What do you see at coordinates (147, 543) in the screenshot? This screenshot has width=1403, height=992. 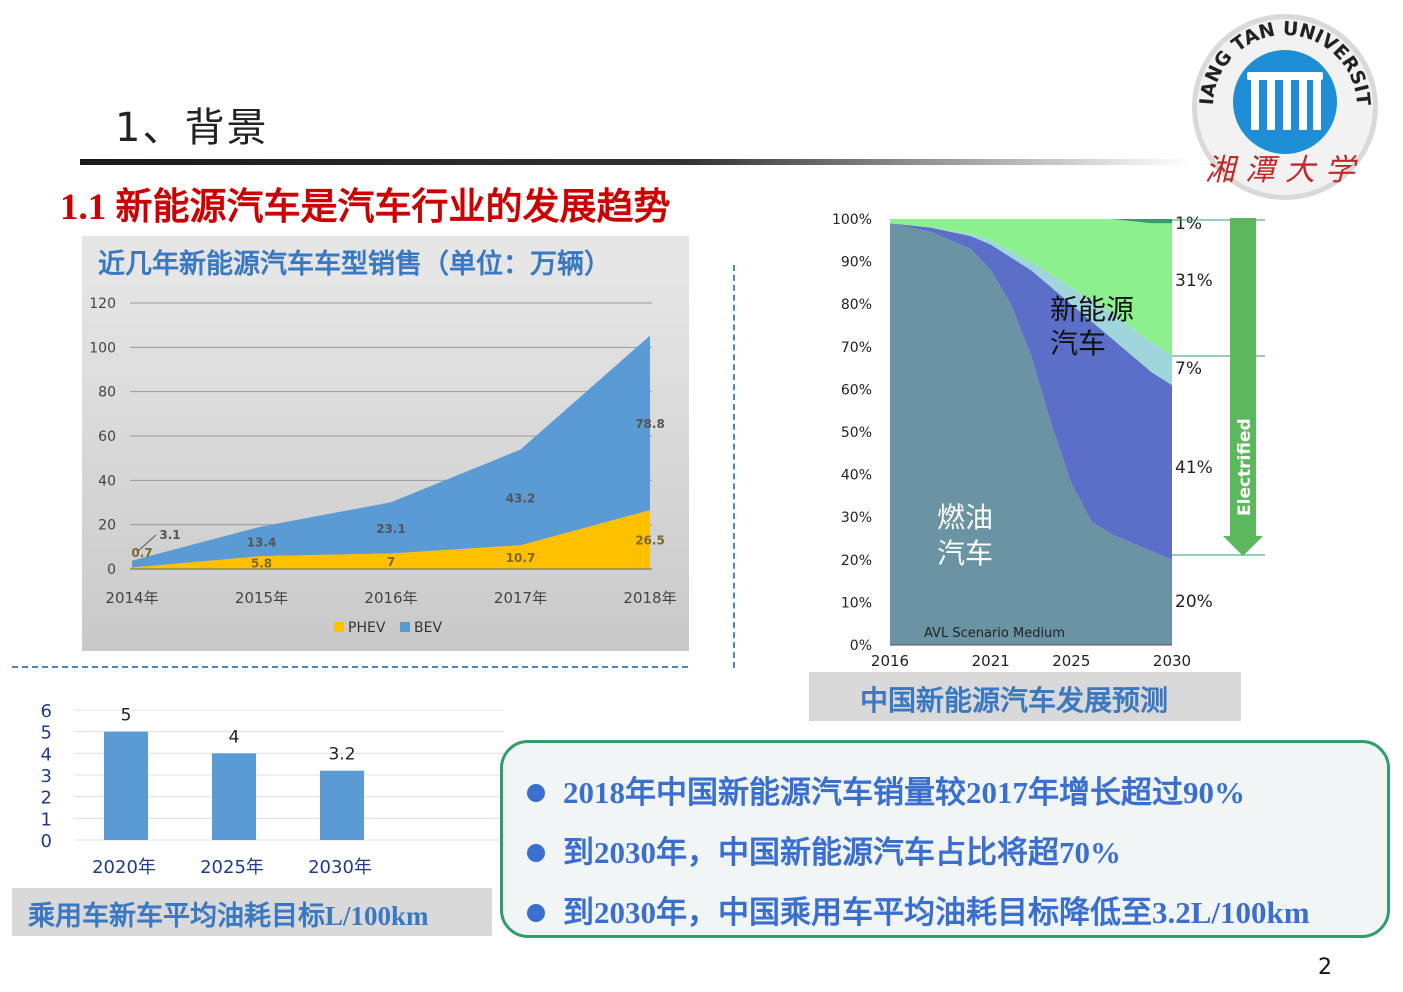 I see `bev-label-leader` at bounding box center [147, 543].